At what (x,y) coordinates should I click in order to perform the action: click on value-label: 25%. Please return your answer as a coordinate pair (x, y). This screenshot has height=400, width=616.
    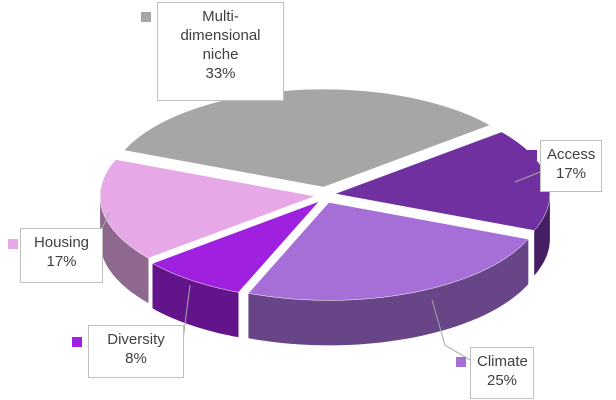
    Looking at the image, I should click on (502, 380).